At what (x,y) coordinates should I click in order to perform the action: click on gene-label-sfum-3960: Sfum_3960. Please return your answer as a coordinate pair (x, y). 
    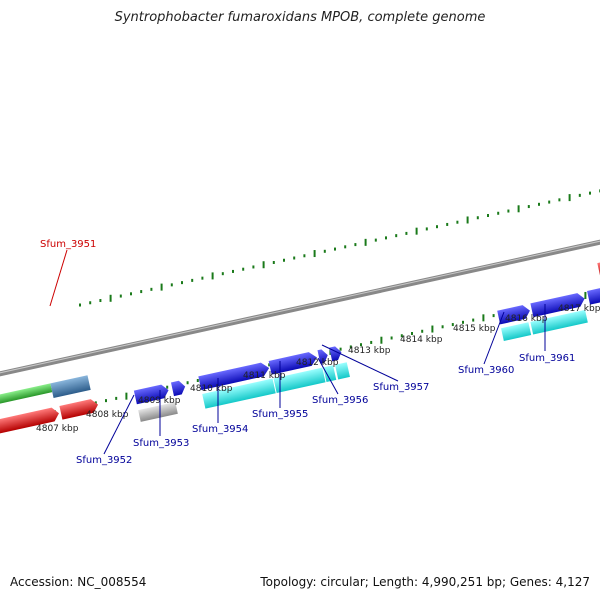
    Looking at the image, I should click on (486, 370).